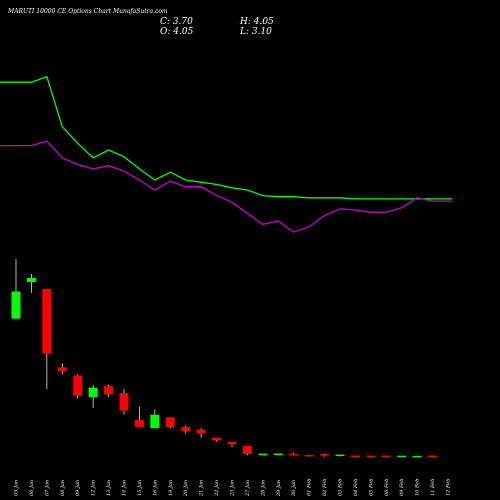 The height and width of the screenshot is (500, 500). I want to click on x-tick-label: 15 Jan, so click(140, 488).